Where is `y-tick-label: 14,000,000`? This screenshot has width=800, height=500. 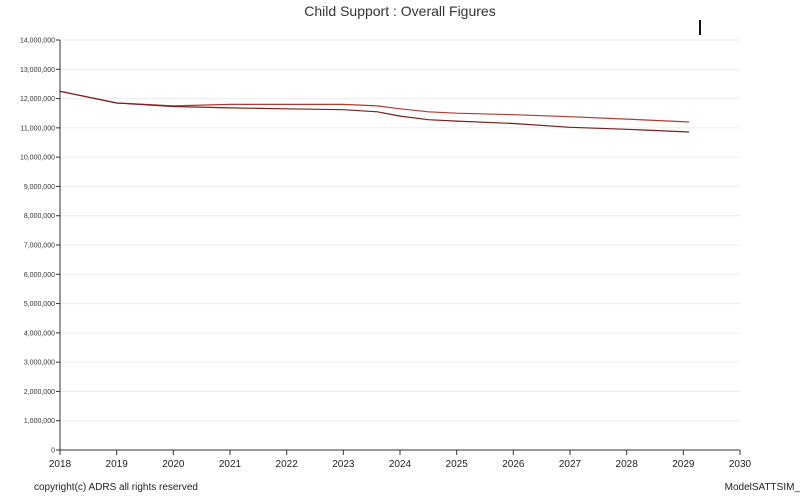
y-tick-label: 14,000,000 is located at coordinates (37, 41).